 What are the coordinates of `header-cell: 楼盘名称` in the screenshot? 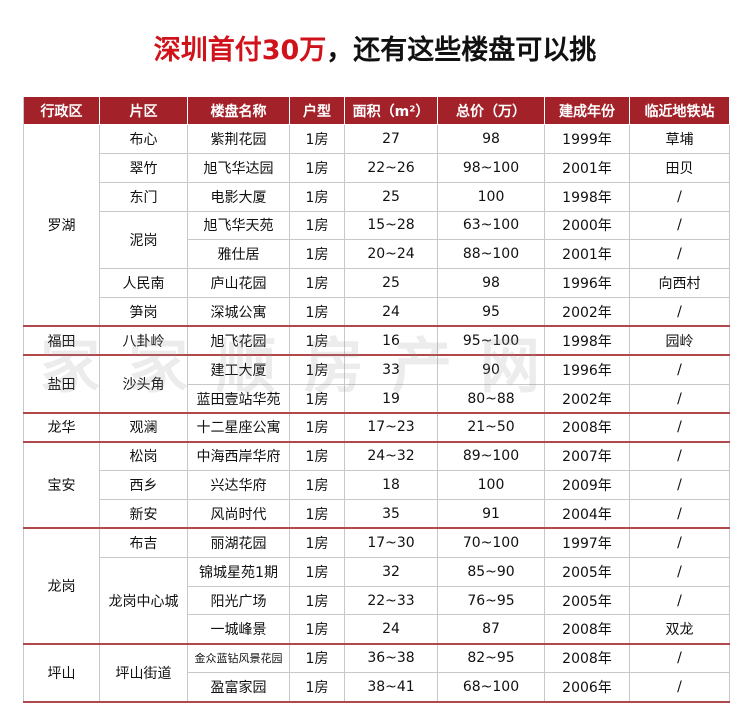 It's located at (239, 111).